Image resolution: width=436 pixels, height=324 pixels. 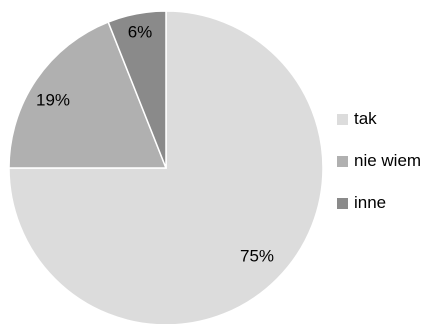 I want to click on data-label-nie-wiem: 19%, so click(x=53, y=100).